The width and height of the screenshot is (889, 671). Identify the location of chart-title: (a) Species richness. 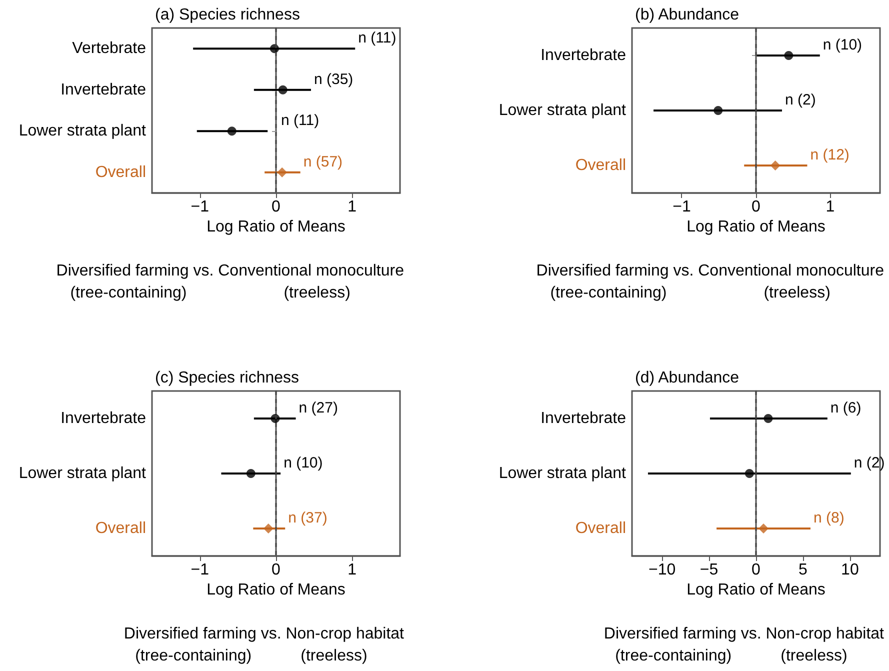
(227, 15).